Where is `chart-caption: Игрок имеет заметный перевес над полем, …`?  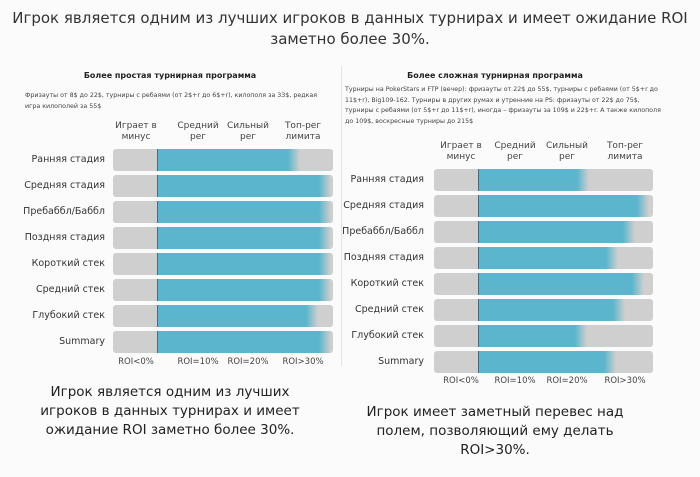 chart-caption: Игрок имеет заметный перевес над полем, … is located at coordinates (495, 431).